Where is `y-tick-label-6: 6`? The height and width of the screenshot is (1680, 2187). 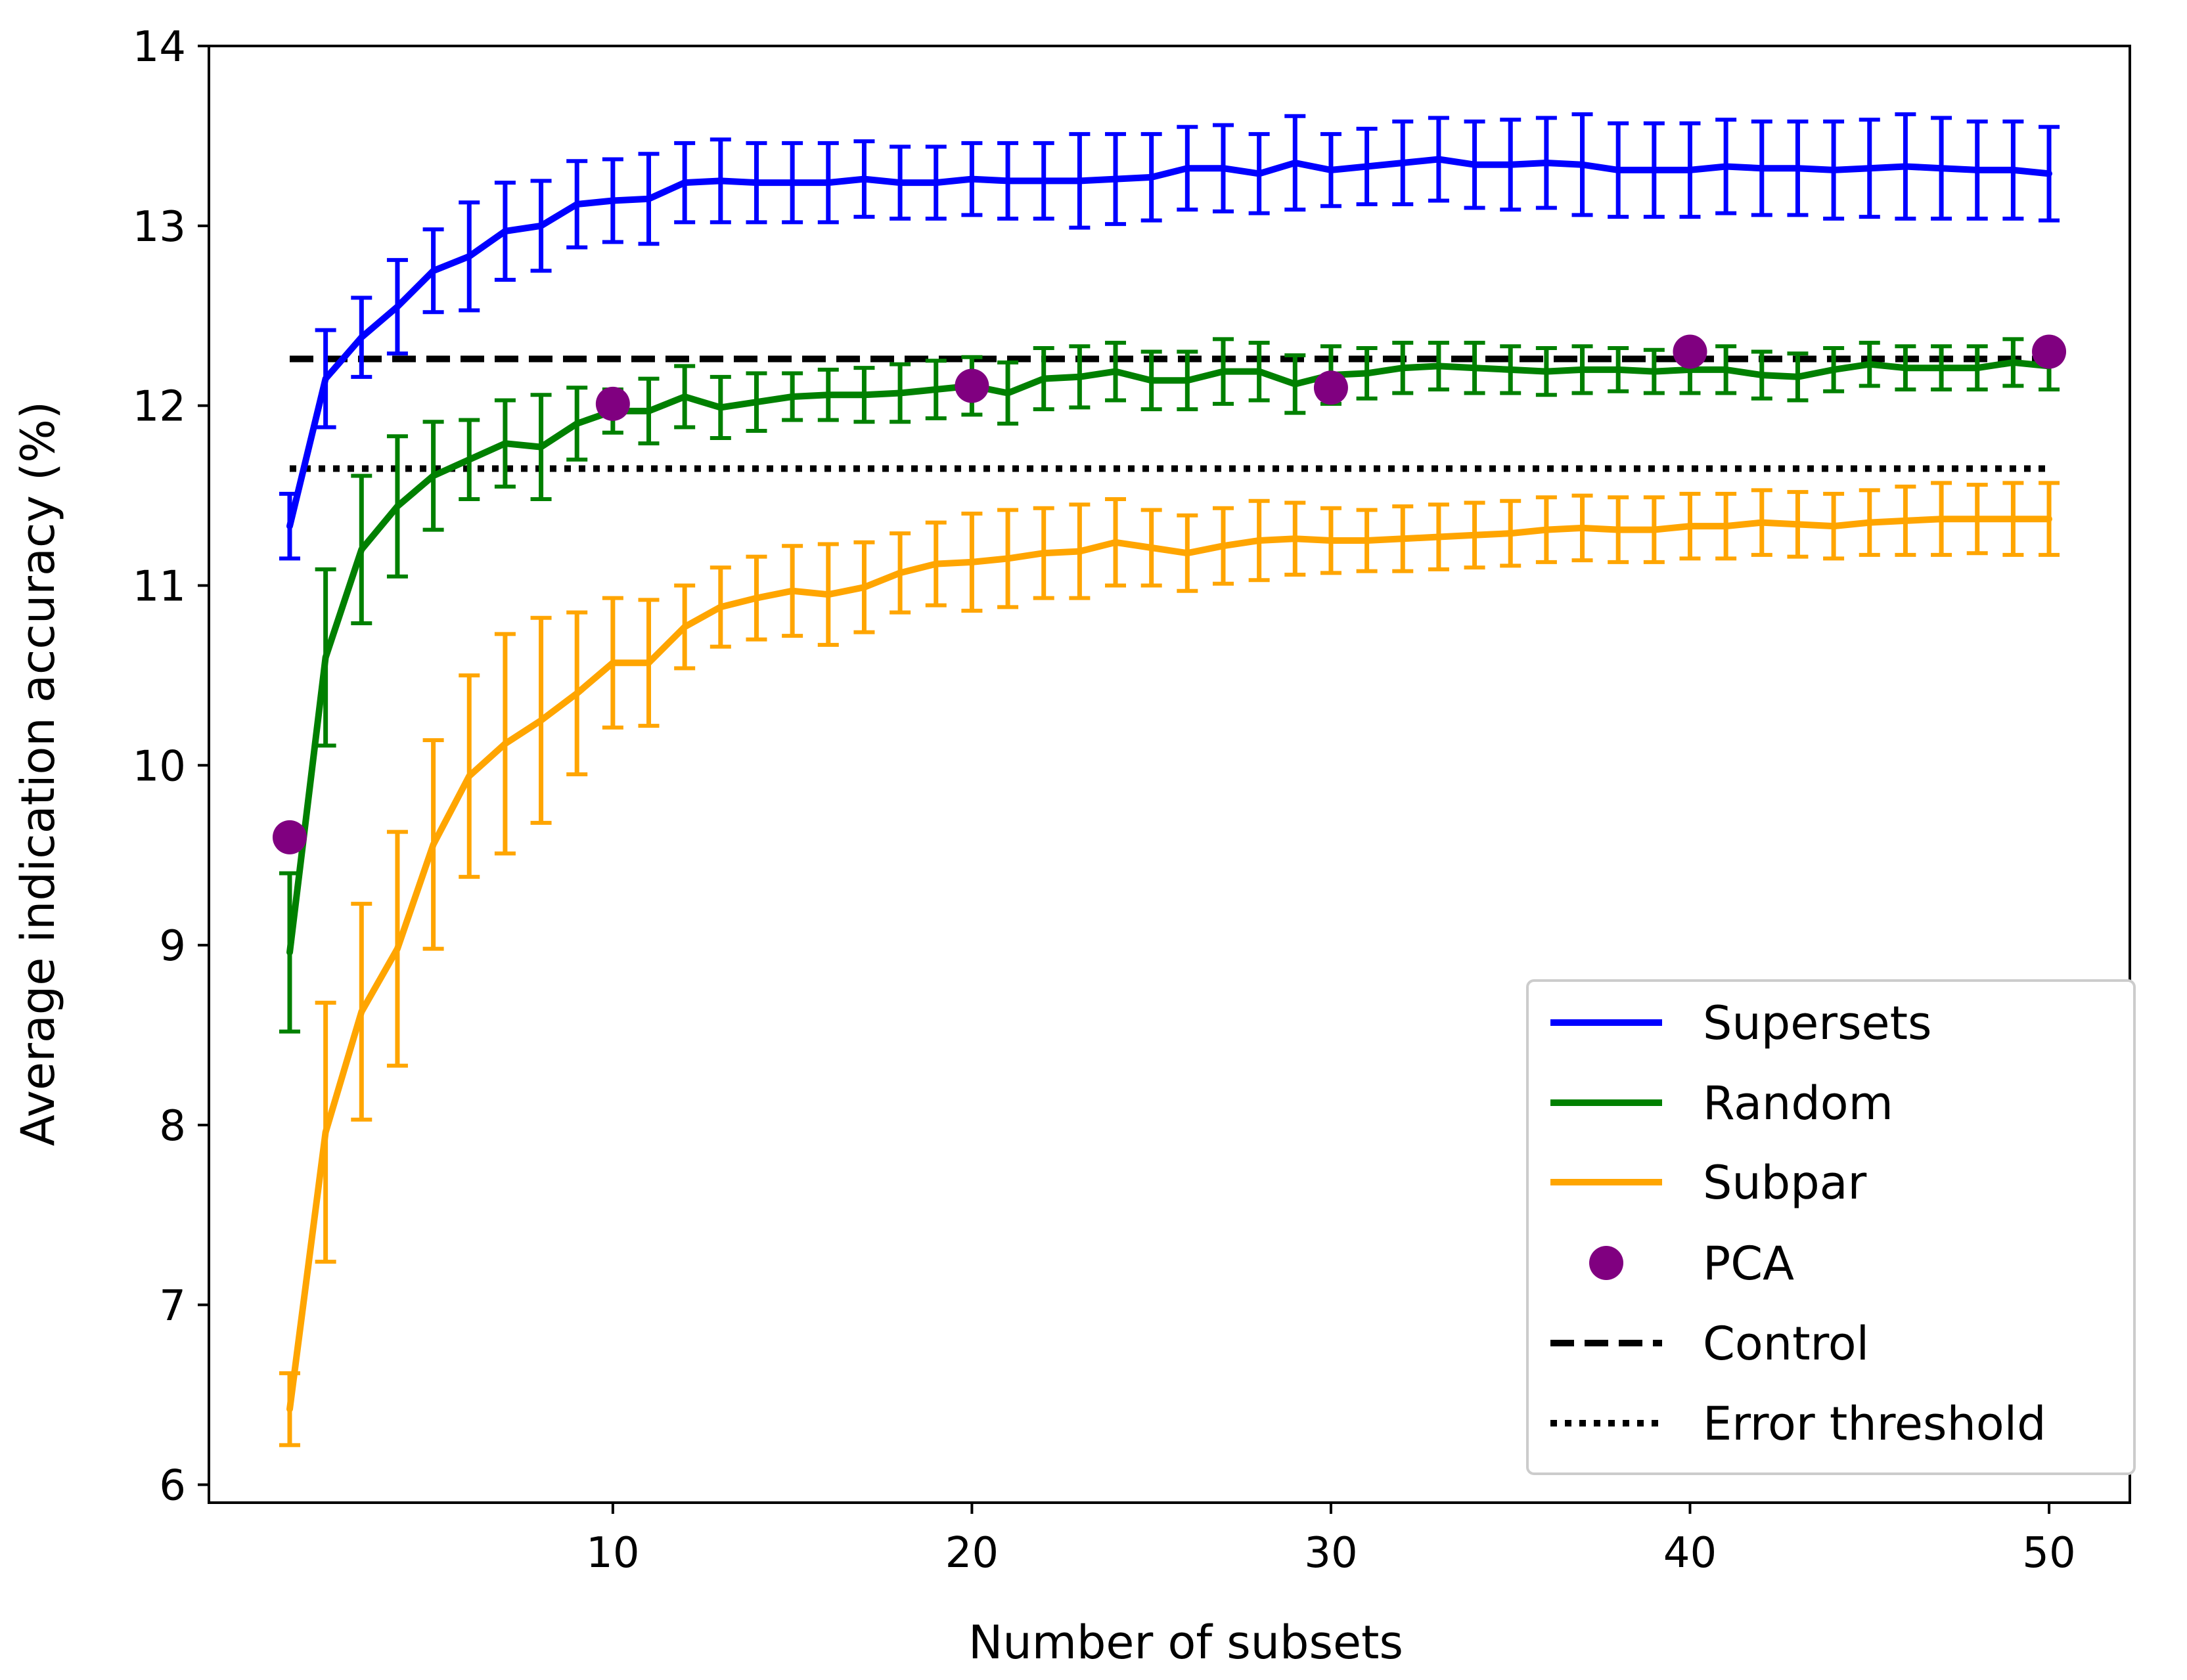 y-tick-label-6: 6 is located at coordinates (173, 1486).